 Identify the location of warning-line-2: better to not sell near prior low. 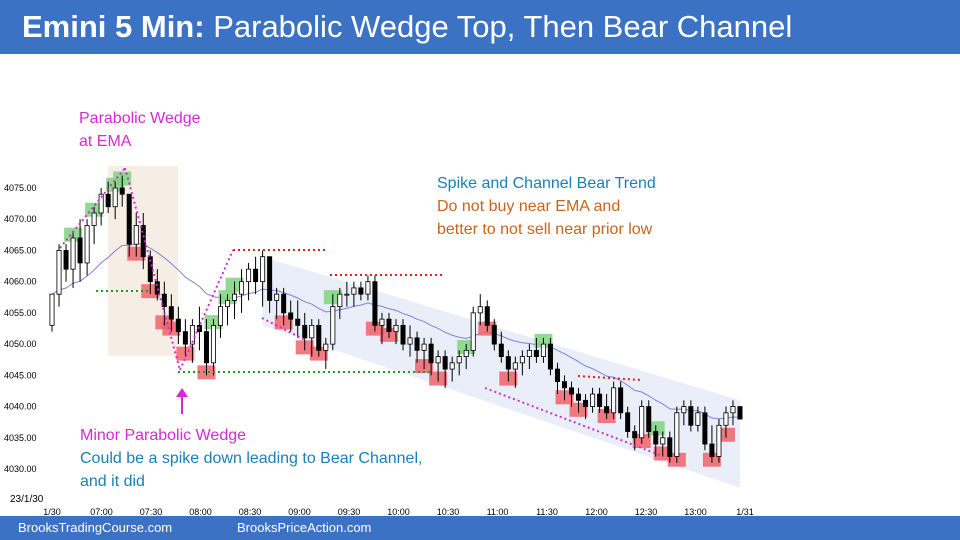
(545, 229).